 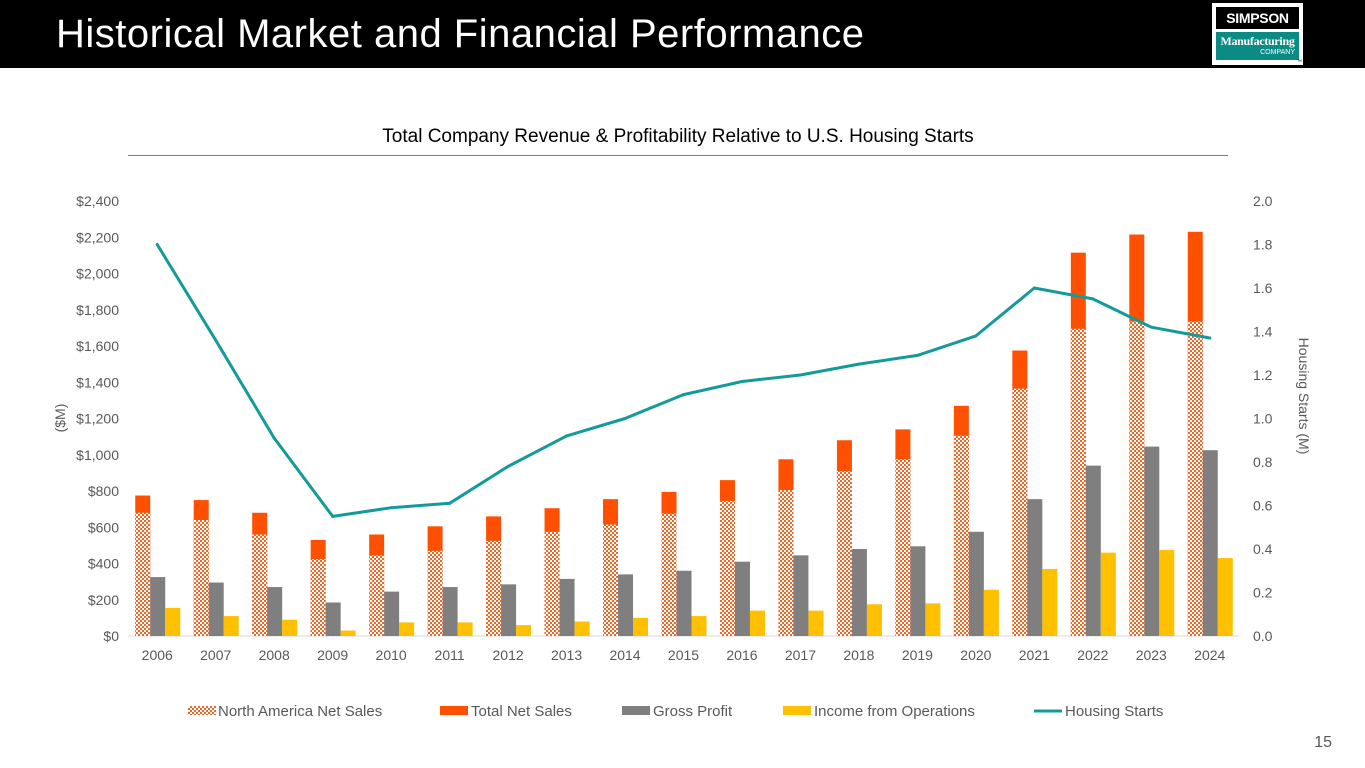 What do you see at coordinates (1323, 742) in the screenshot?
I see `page-number: 15` at bounding box center [1323, 742].